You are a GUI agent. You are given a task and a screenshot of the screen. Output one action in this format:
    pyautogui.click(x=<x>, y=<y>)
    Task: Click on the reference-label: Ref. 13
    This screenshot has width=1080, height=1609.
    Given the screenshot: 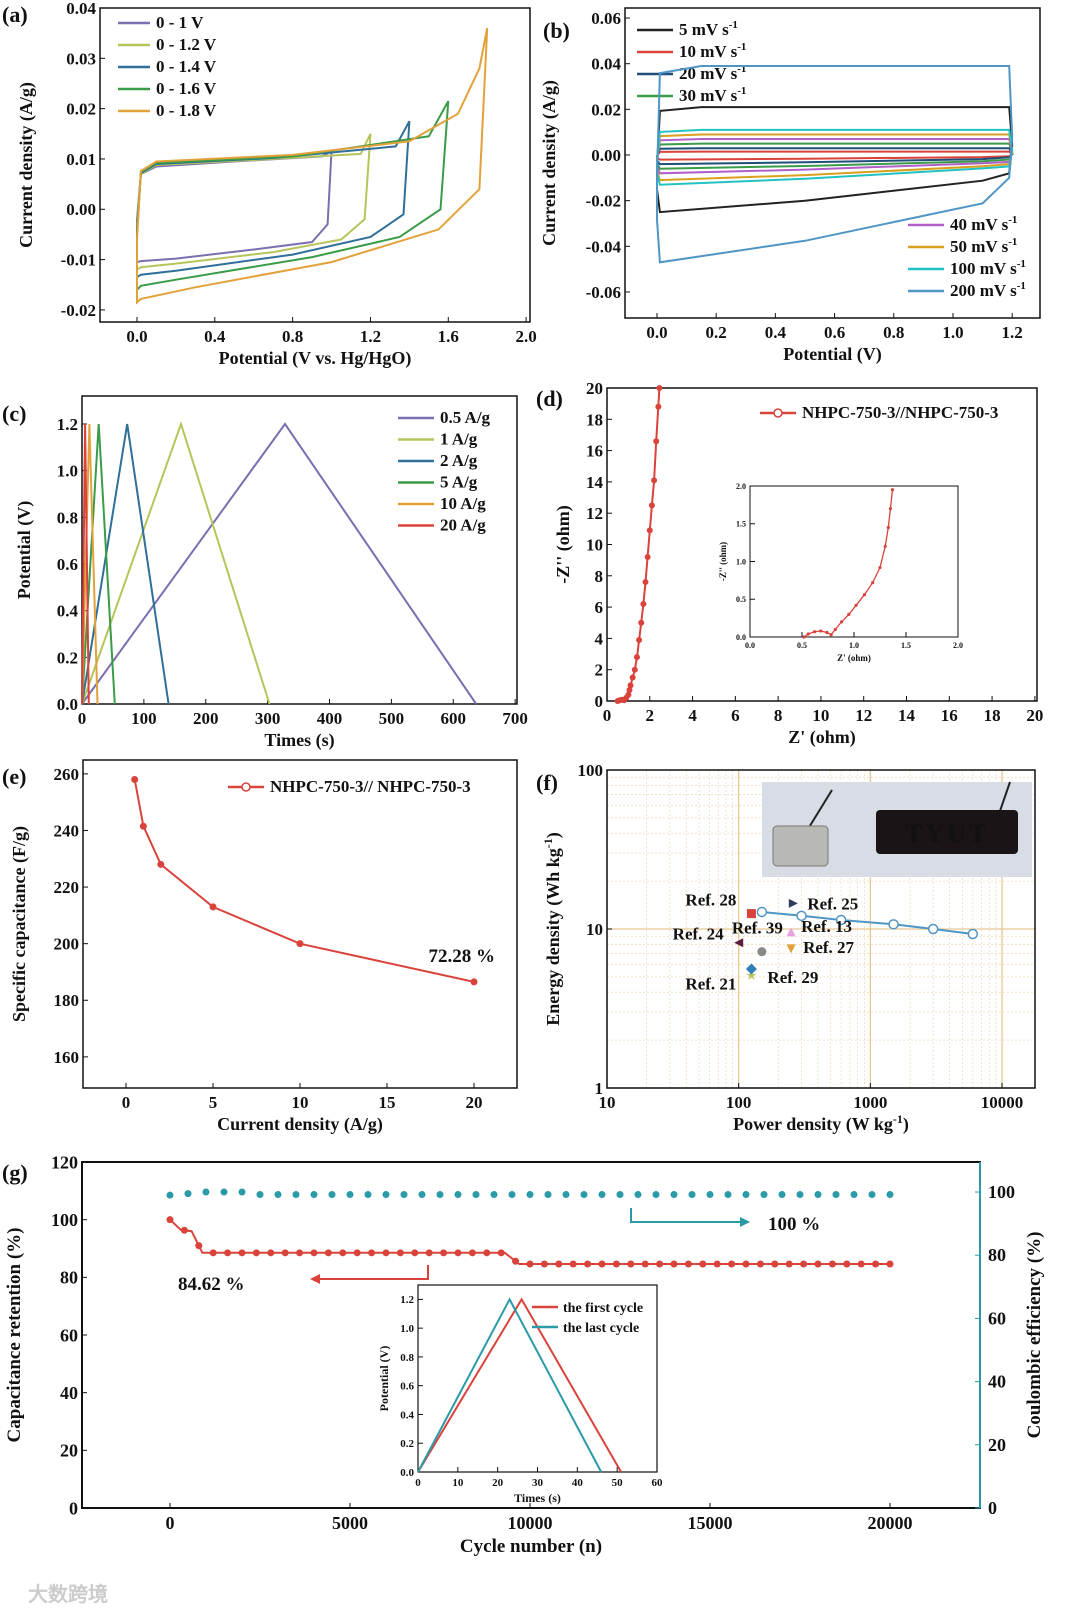 What is the action you would take?
    pyautogui.click(x=826, y=926)
    